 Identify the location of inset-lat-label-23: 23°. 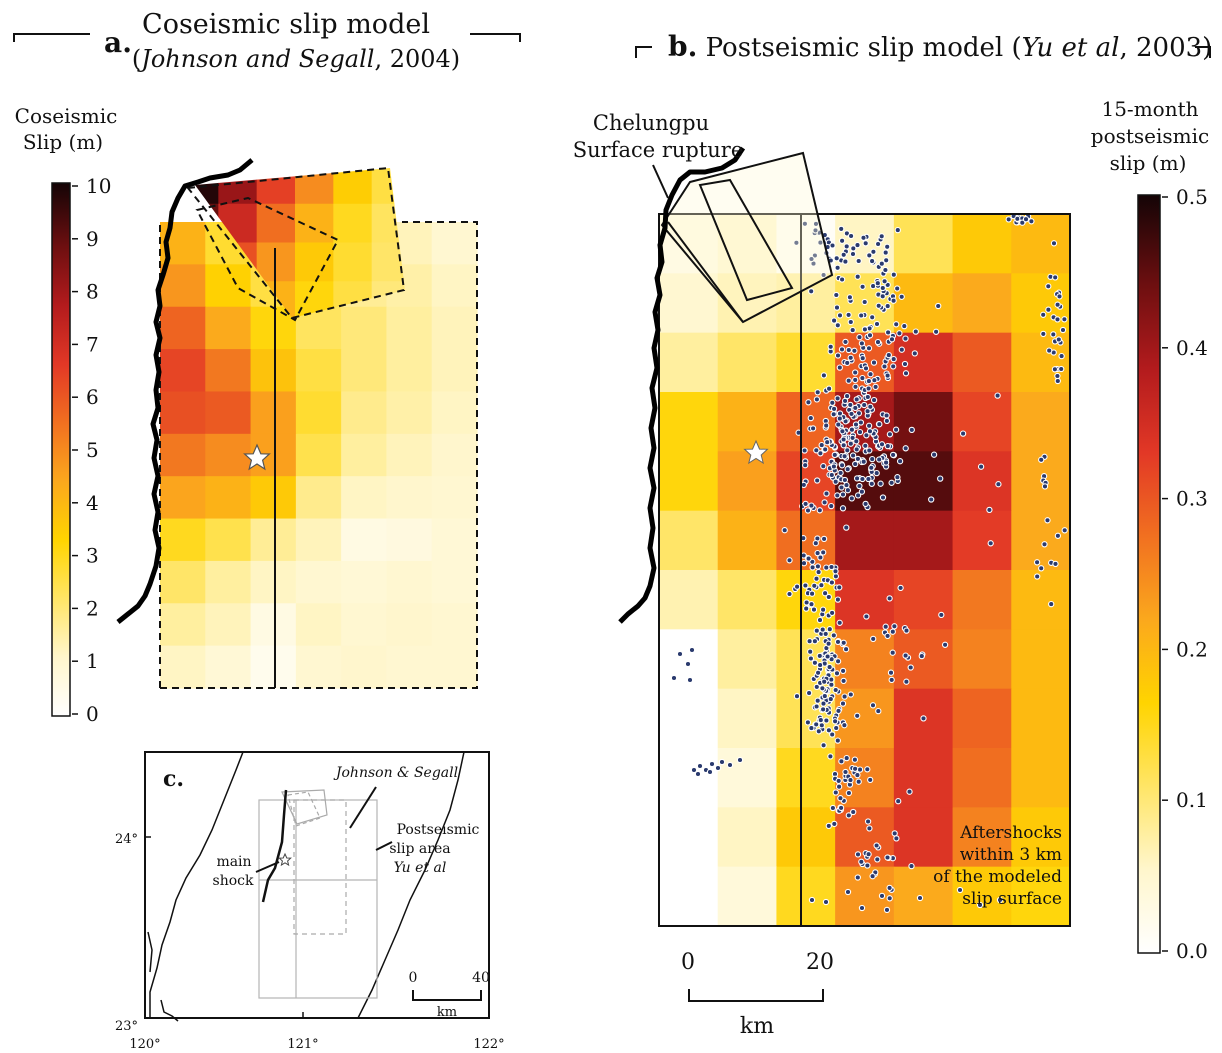
(126, 1026).